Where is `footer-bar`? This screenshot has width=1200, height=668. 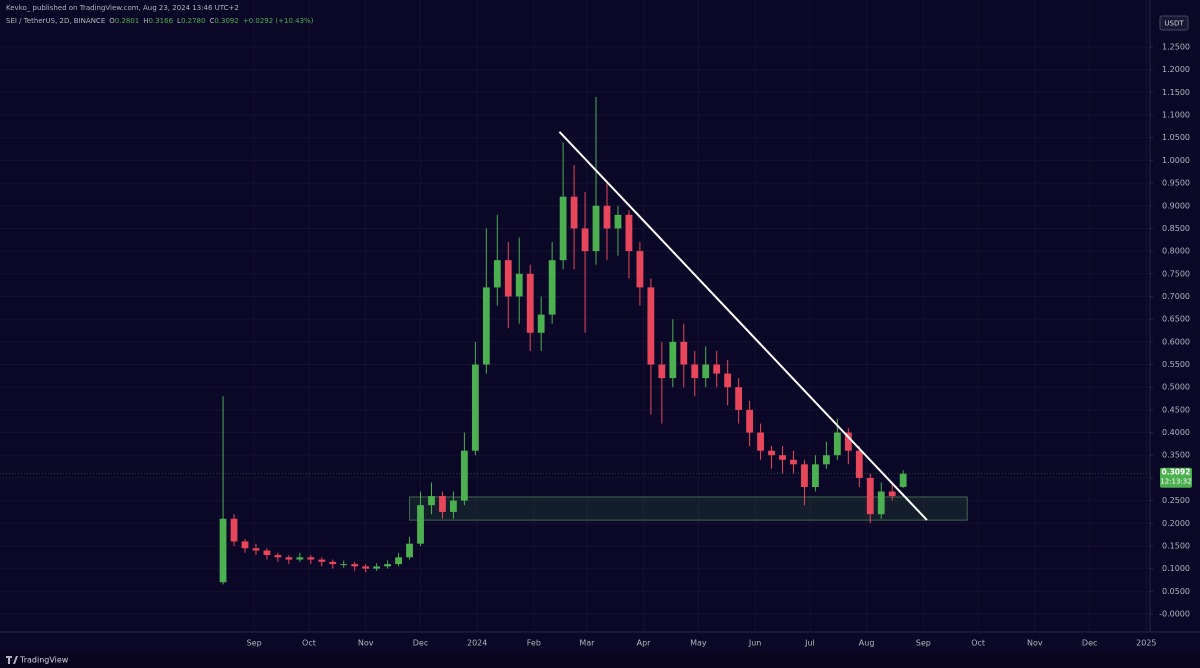
footer-bar is located at coordinates (600, 660).